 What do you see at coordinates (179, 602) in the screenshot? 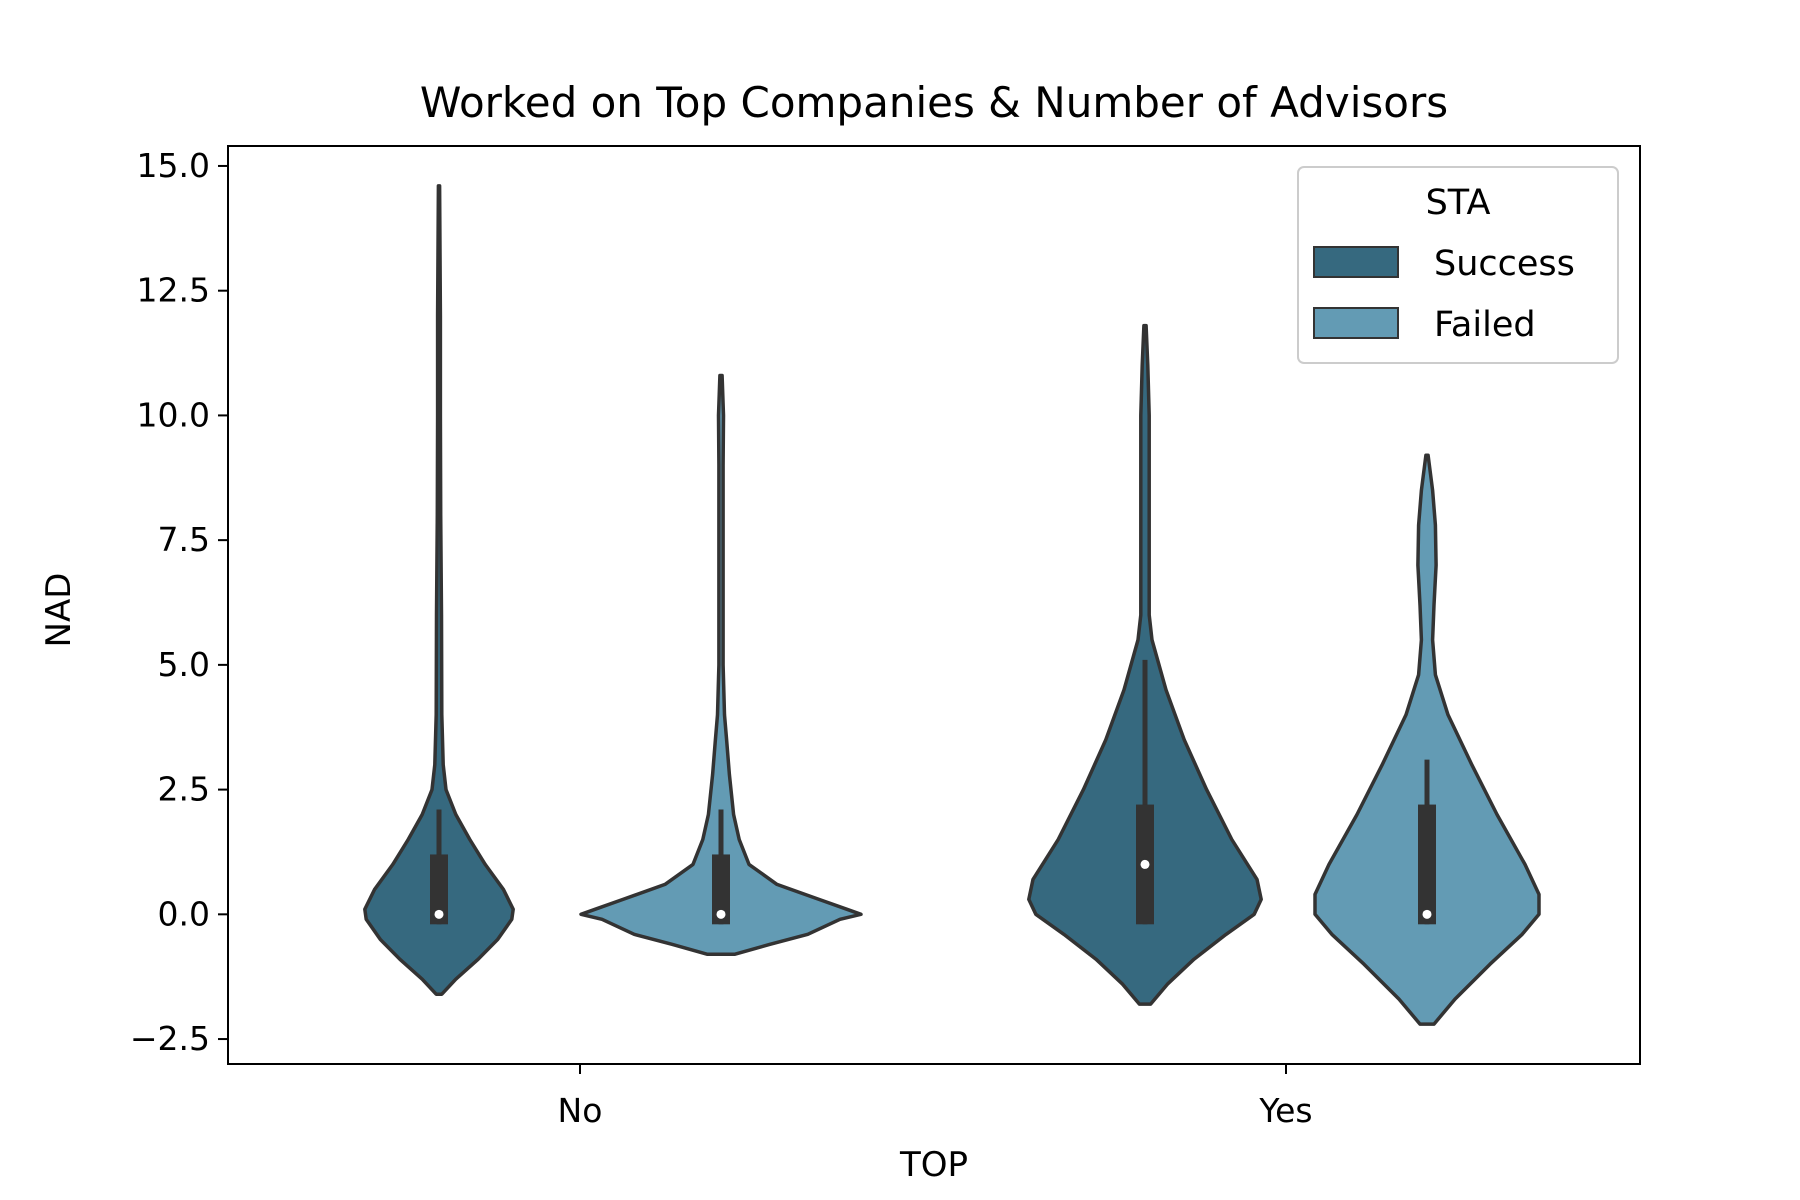
I see `y-axis: −2.5 0.0 2.5 5.0 7.5 10.0 12.5 15.0` at bounding box center [179, 602].